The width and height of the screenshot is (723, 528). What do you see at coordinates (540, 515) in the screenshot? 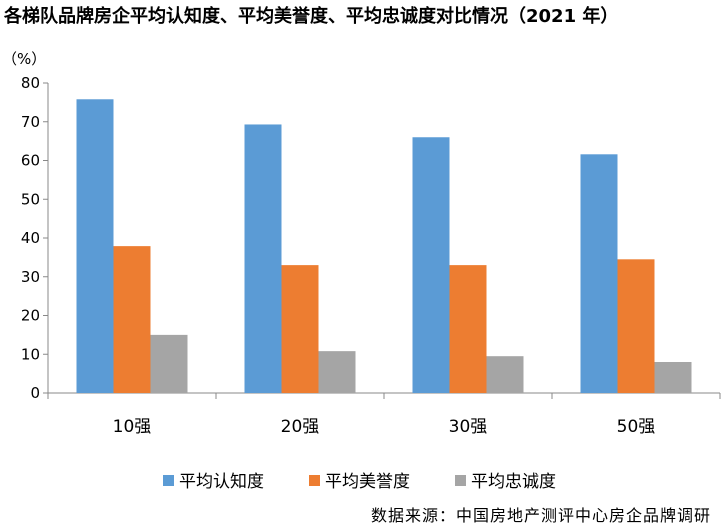
I see `source-note: 数据来源：中国房地产测评中心房企品牌调研` at bounding box center [540, 515].